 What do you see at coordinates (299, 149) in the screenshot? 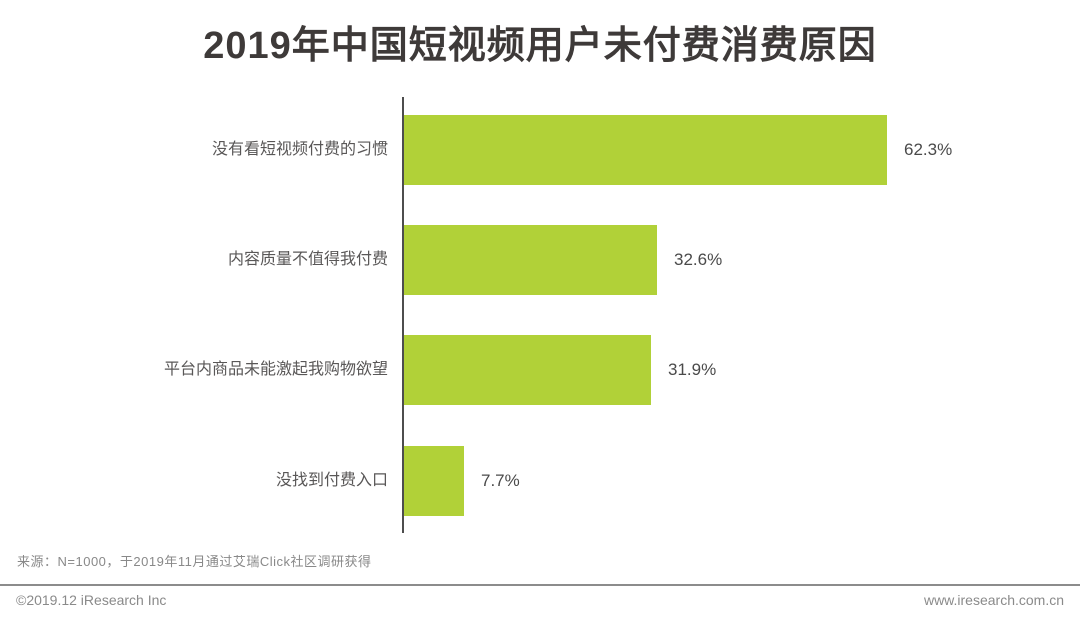
I see `category-label: 没有看短视频付费的习惯` at bounding box center [299, 149].